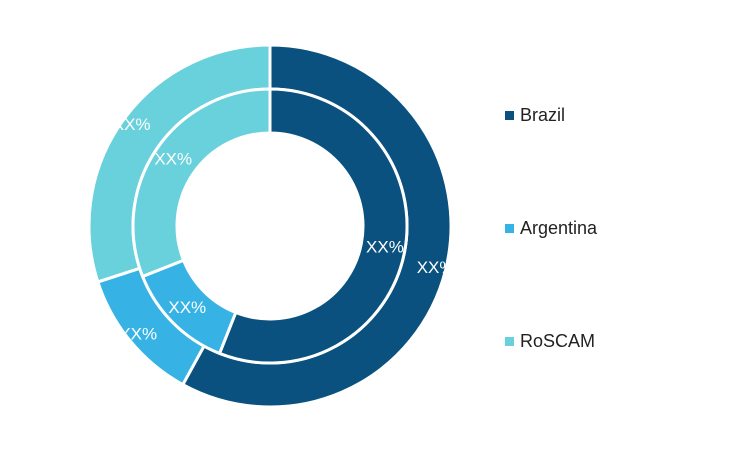  Describe the element at coordinates (187, 307) in the screenshot. I see `inner-label-argentina: XX%` at that location.